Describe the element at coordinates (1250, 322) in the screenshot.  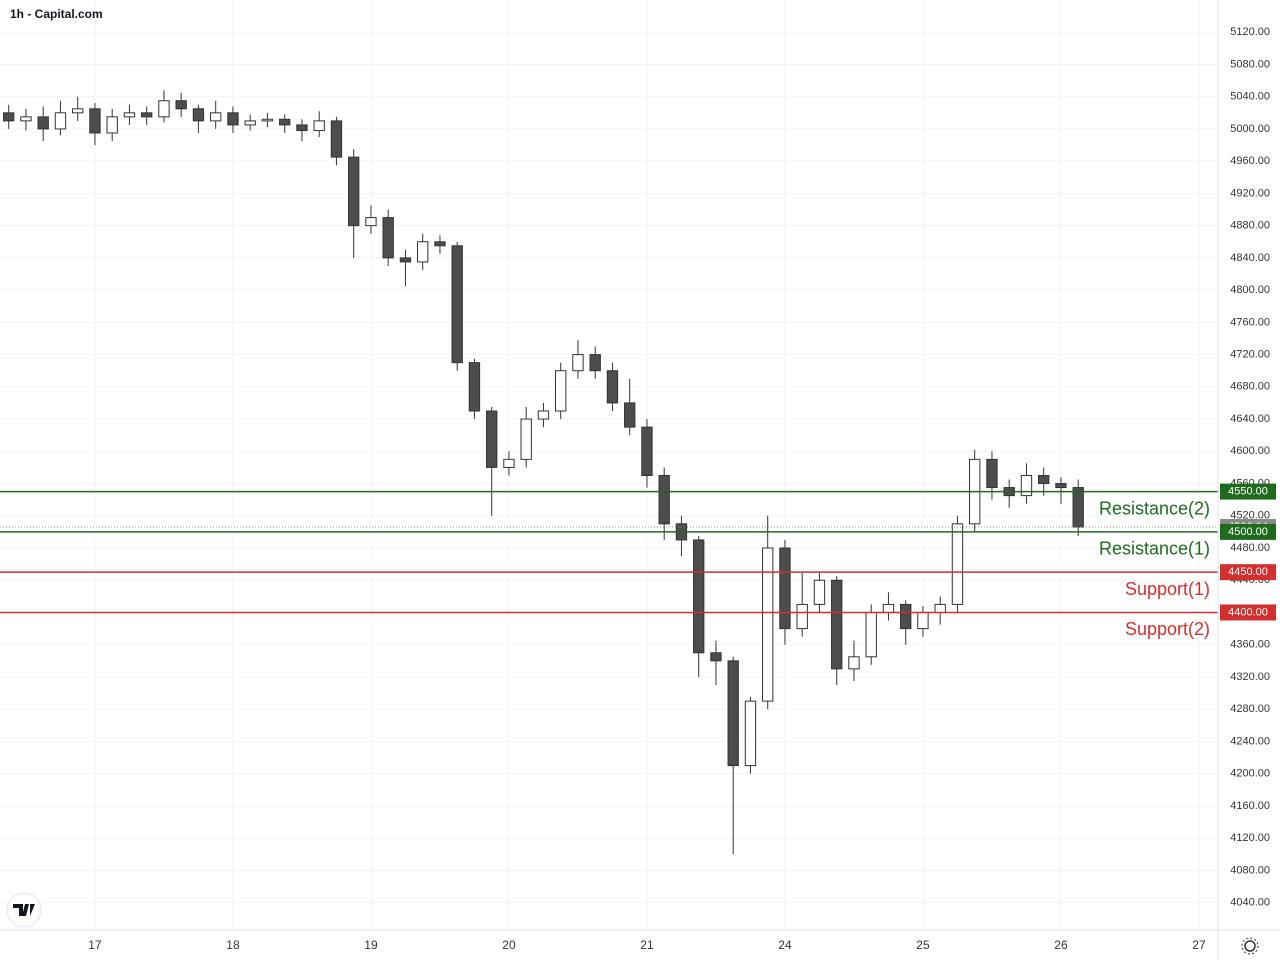
I see `y-tick-label: 4760.00` at that location.